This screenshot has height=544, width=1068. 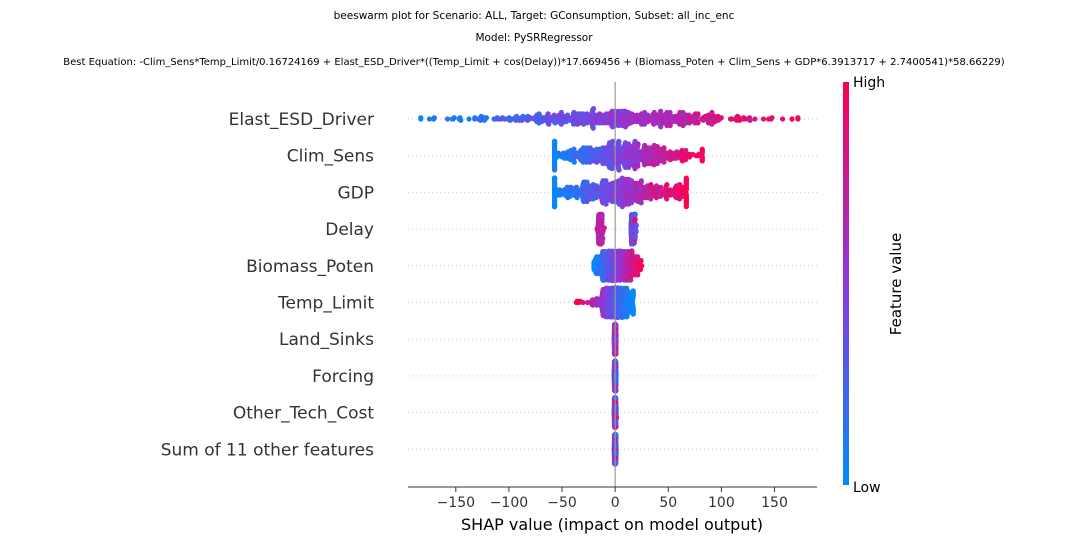 I want to click on feature-label: Elast_ESD_Driver, so click(x=301, y=120).